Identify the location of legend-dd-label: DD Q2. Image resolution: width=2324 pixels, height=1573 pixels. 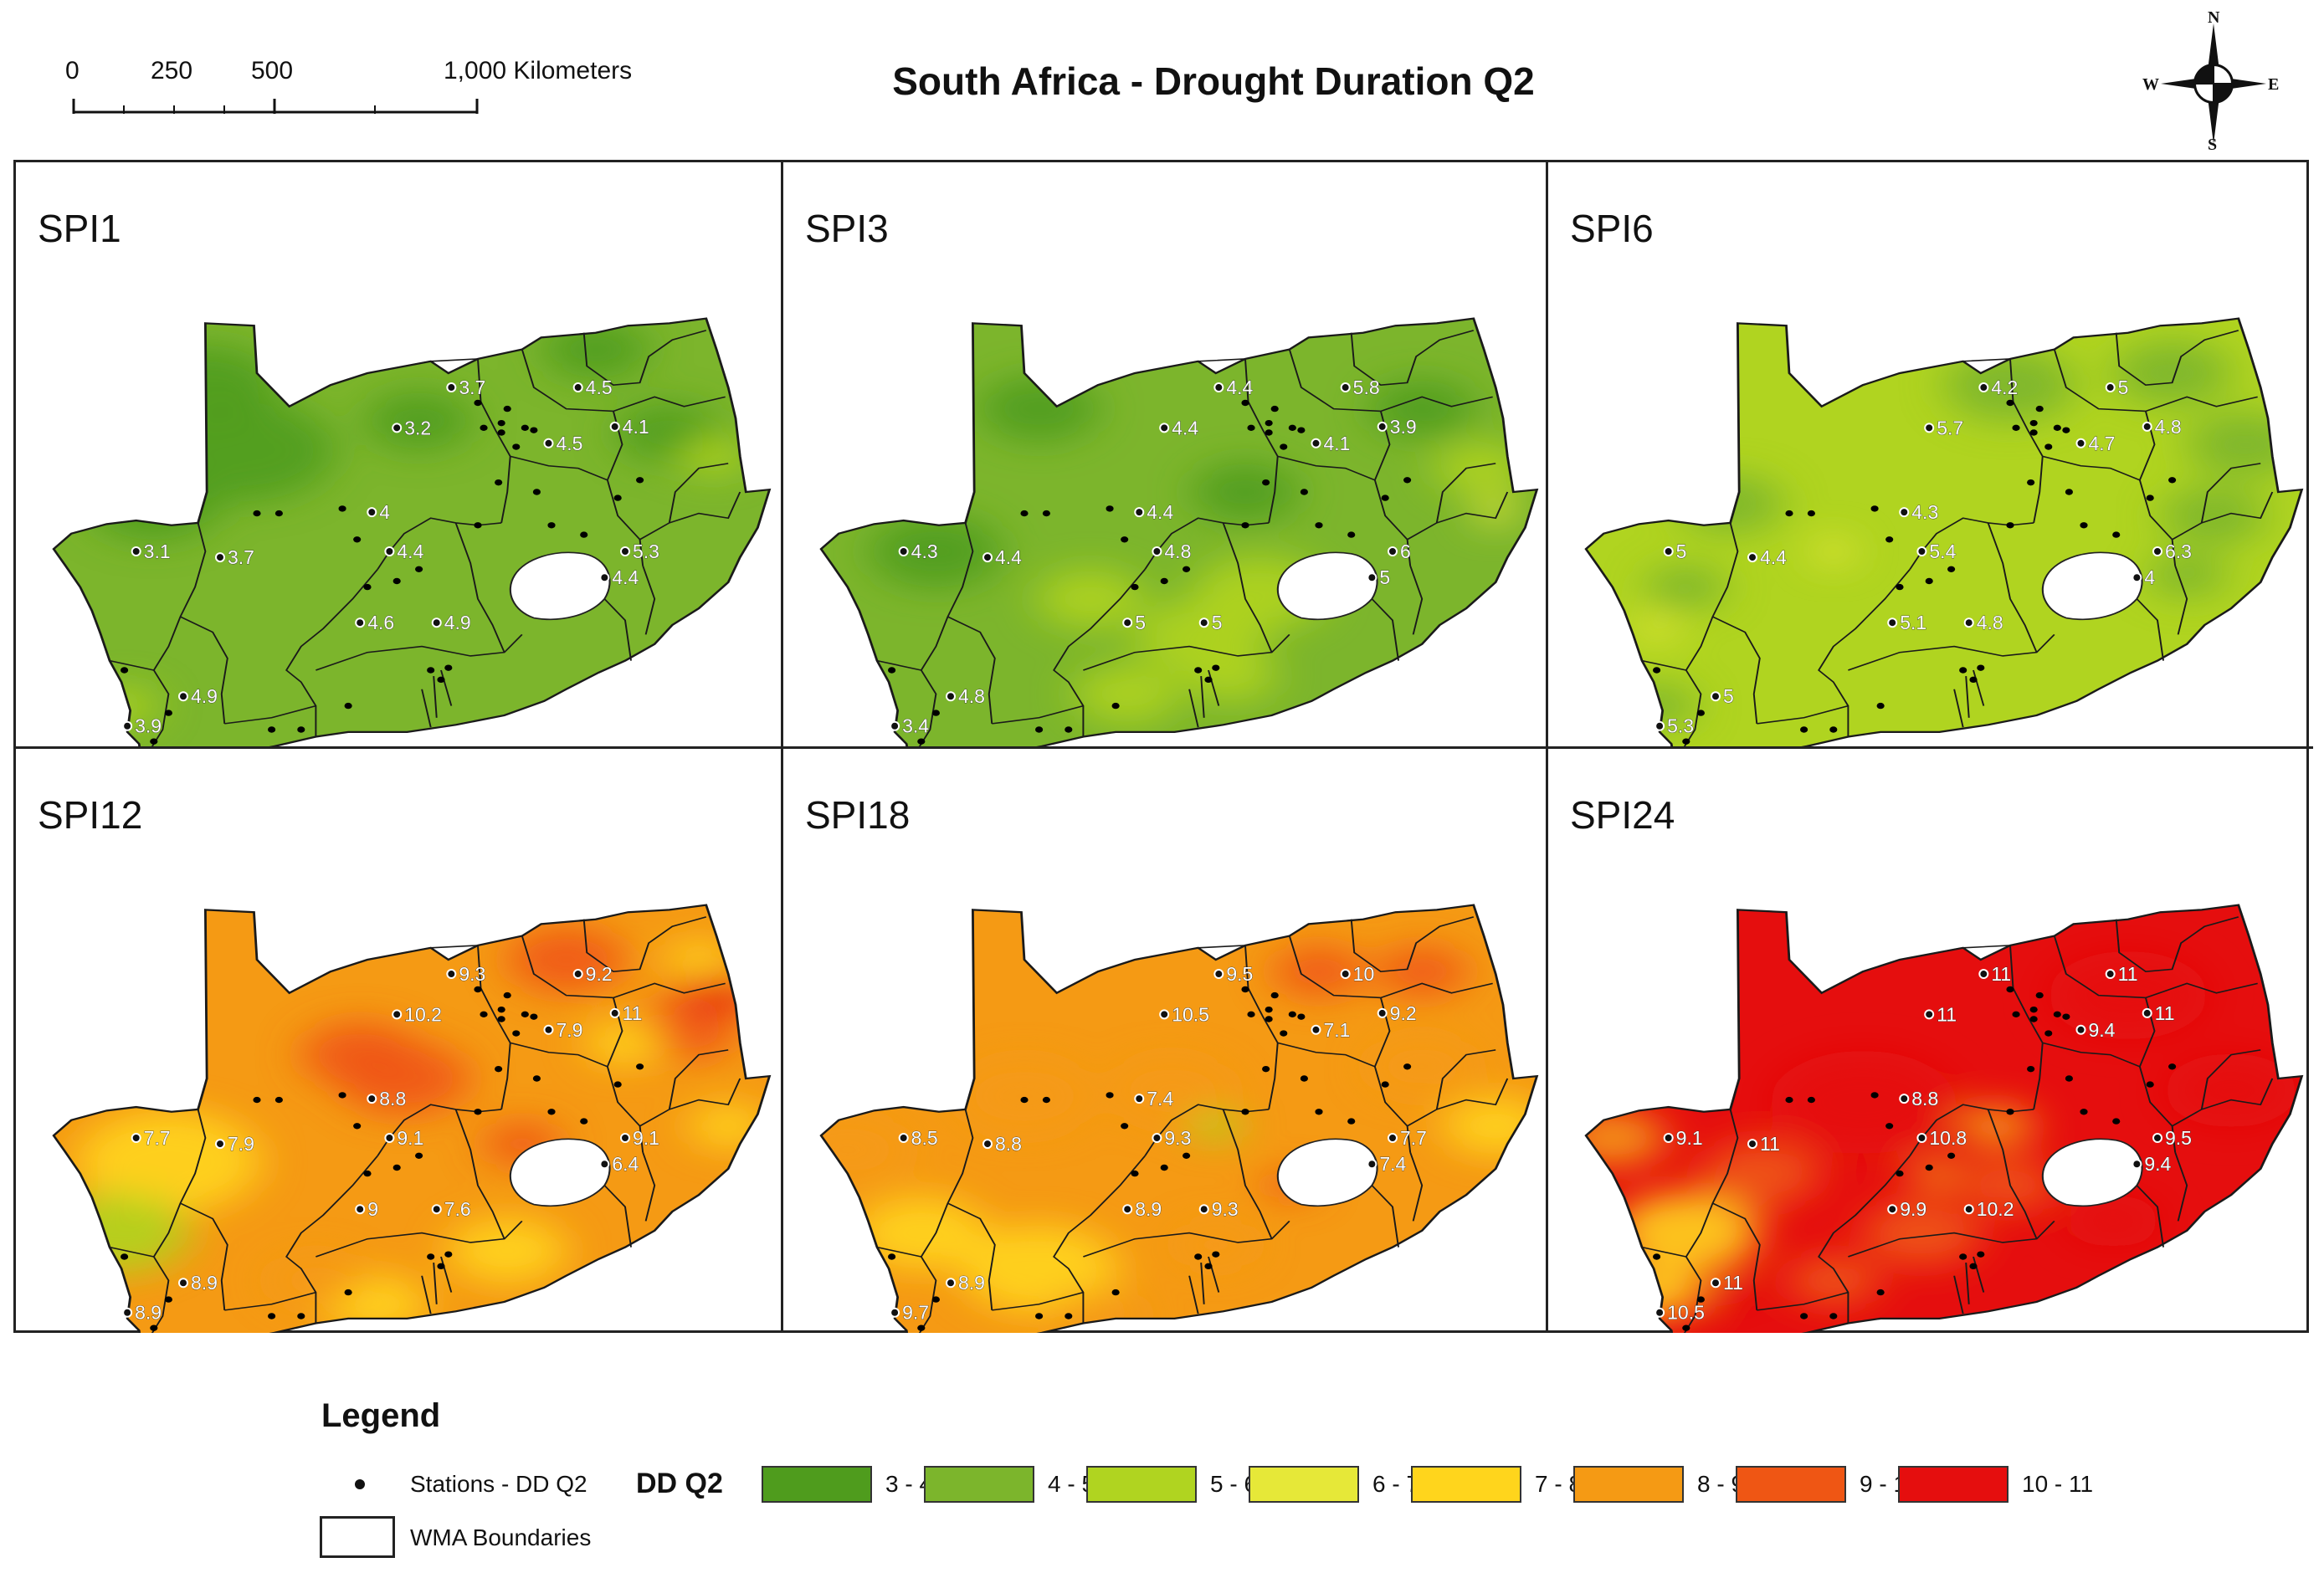
(679, 1483).